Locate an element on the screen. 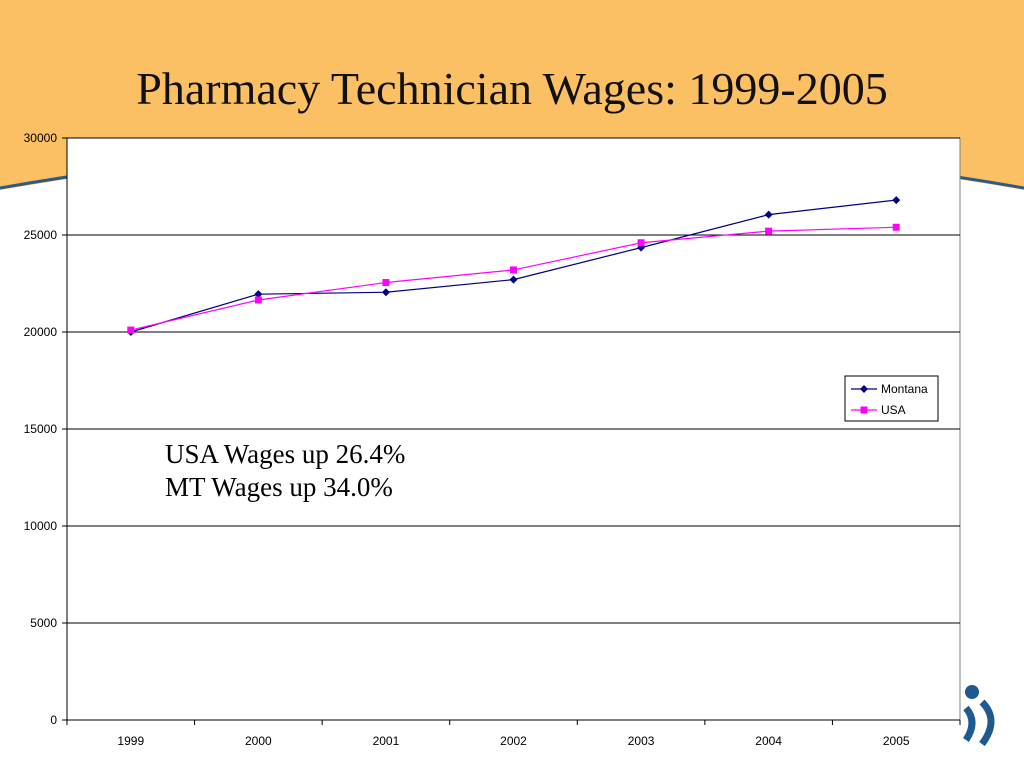 The image size is (1024, 768). x-tick-label-1999: 1999 is located at coordinates (130, 741).